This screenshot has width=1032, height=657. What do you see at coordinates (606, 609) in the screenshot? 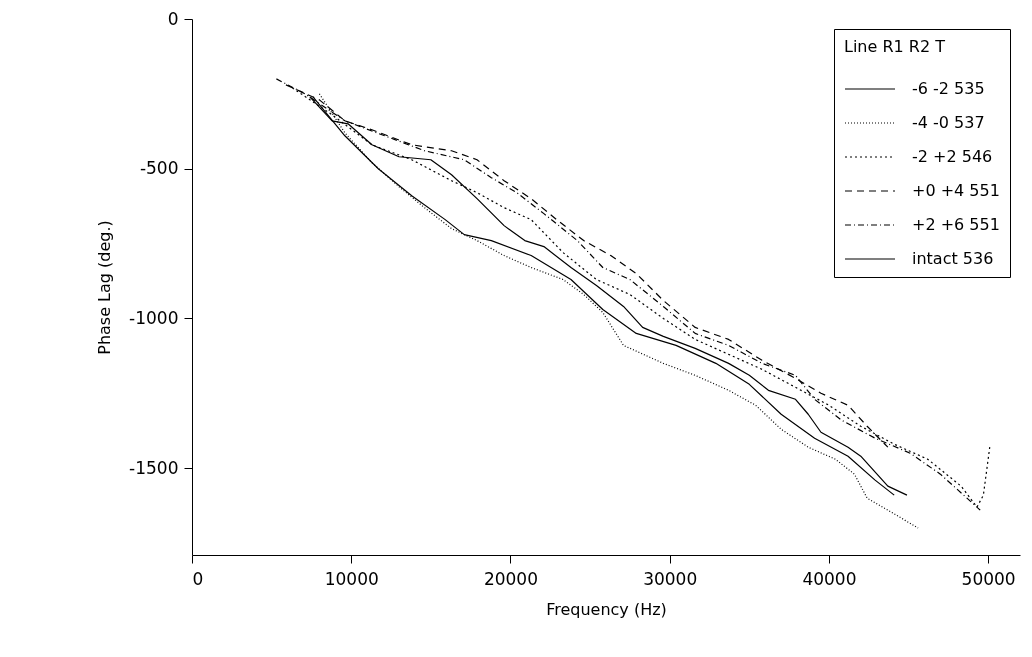
I see `x-axis-title: Frequency (Hz)` at bounding box center [606, 609].